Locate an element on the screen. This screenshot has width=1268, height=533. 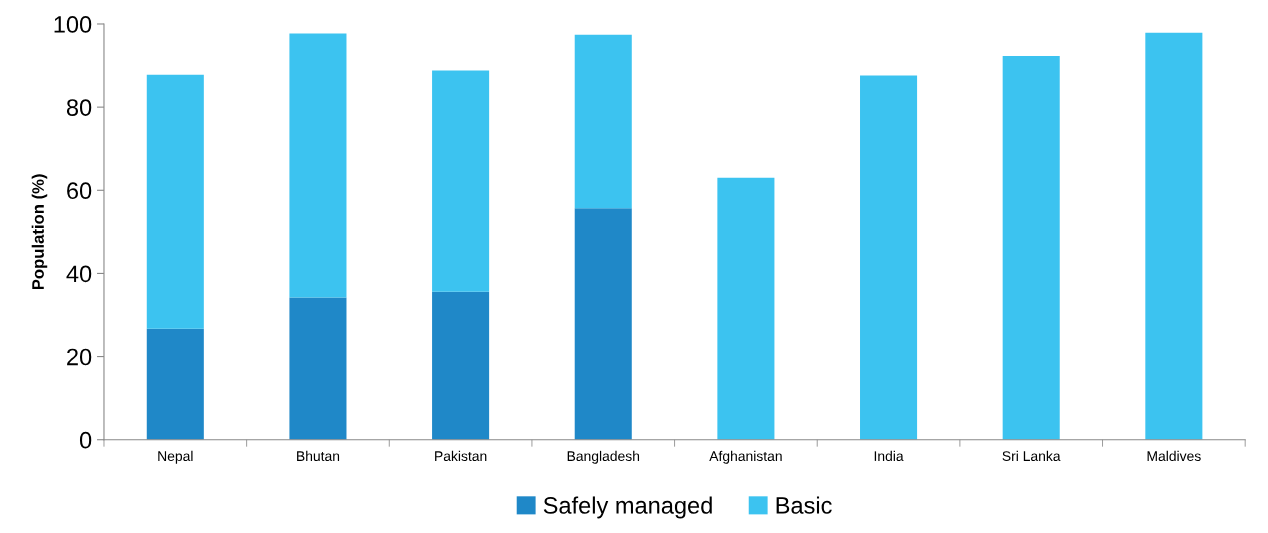
legend-label: Basic is located at coordinates (804, 505).